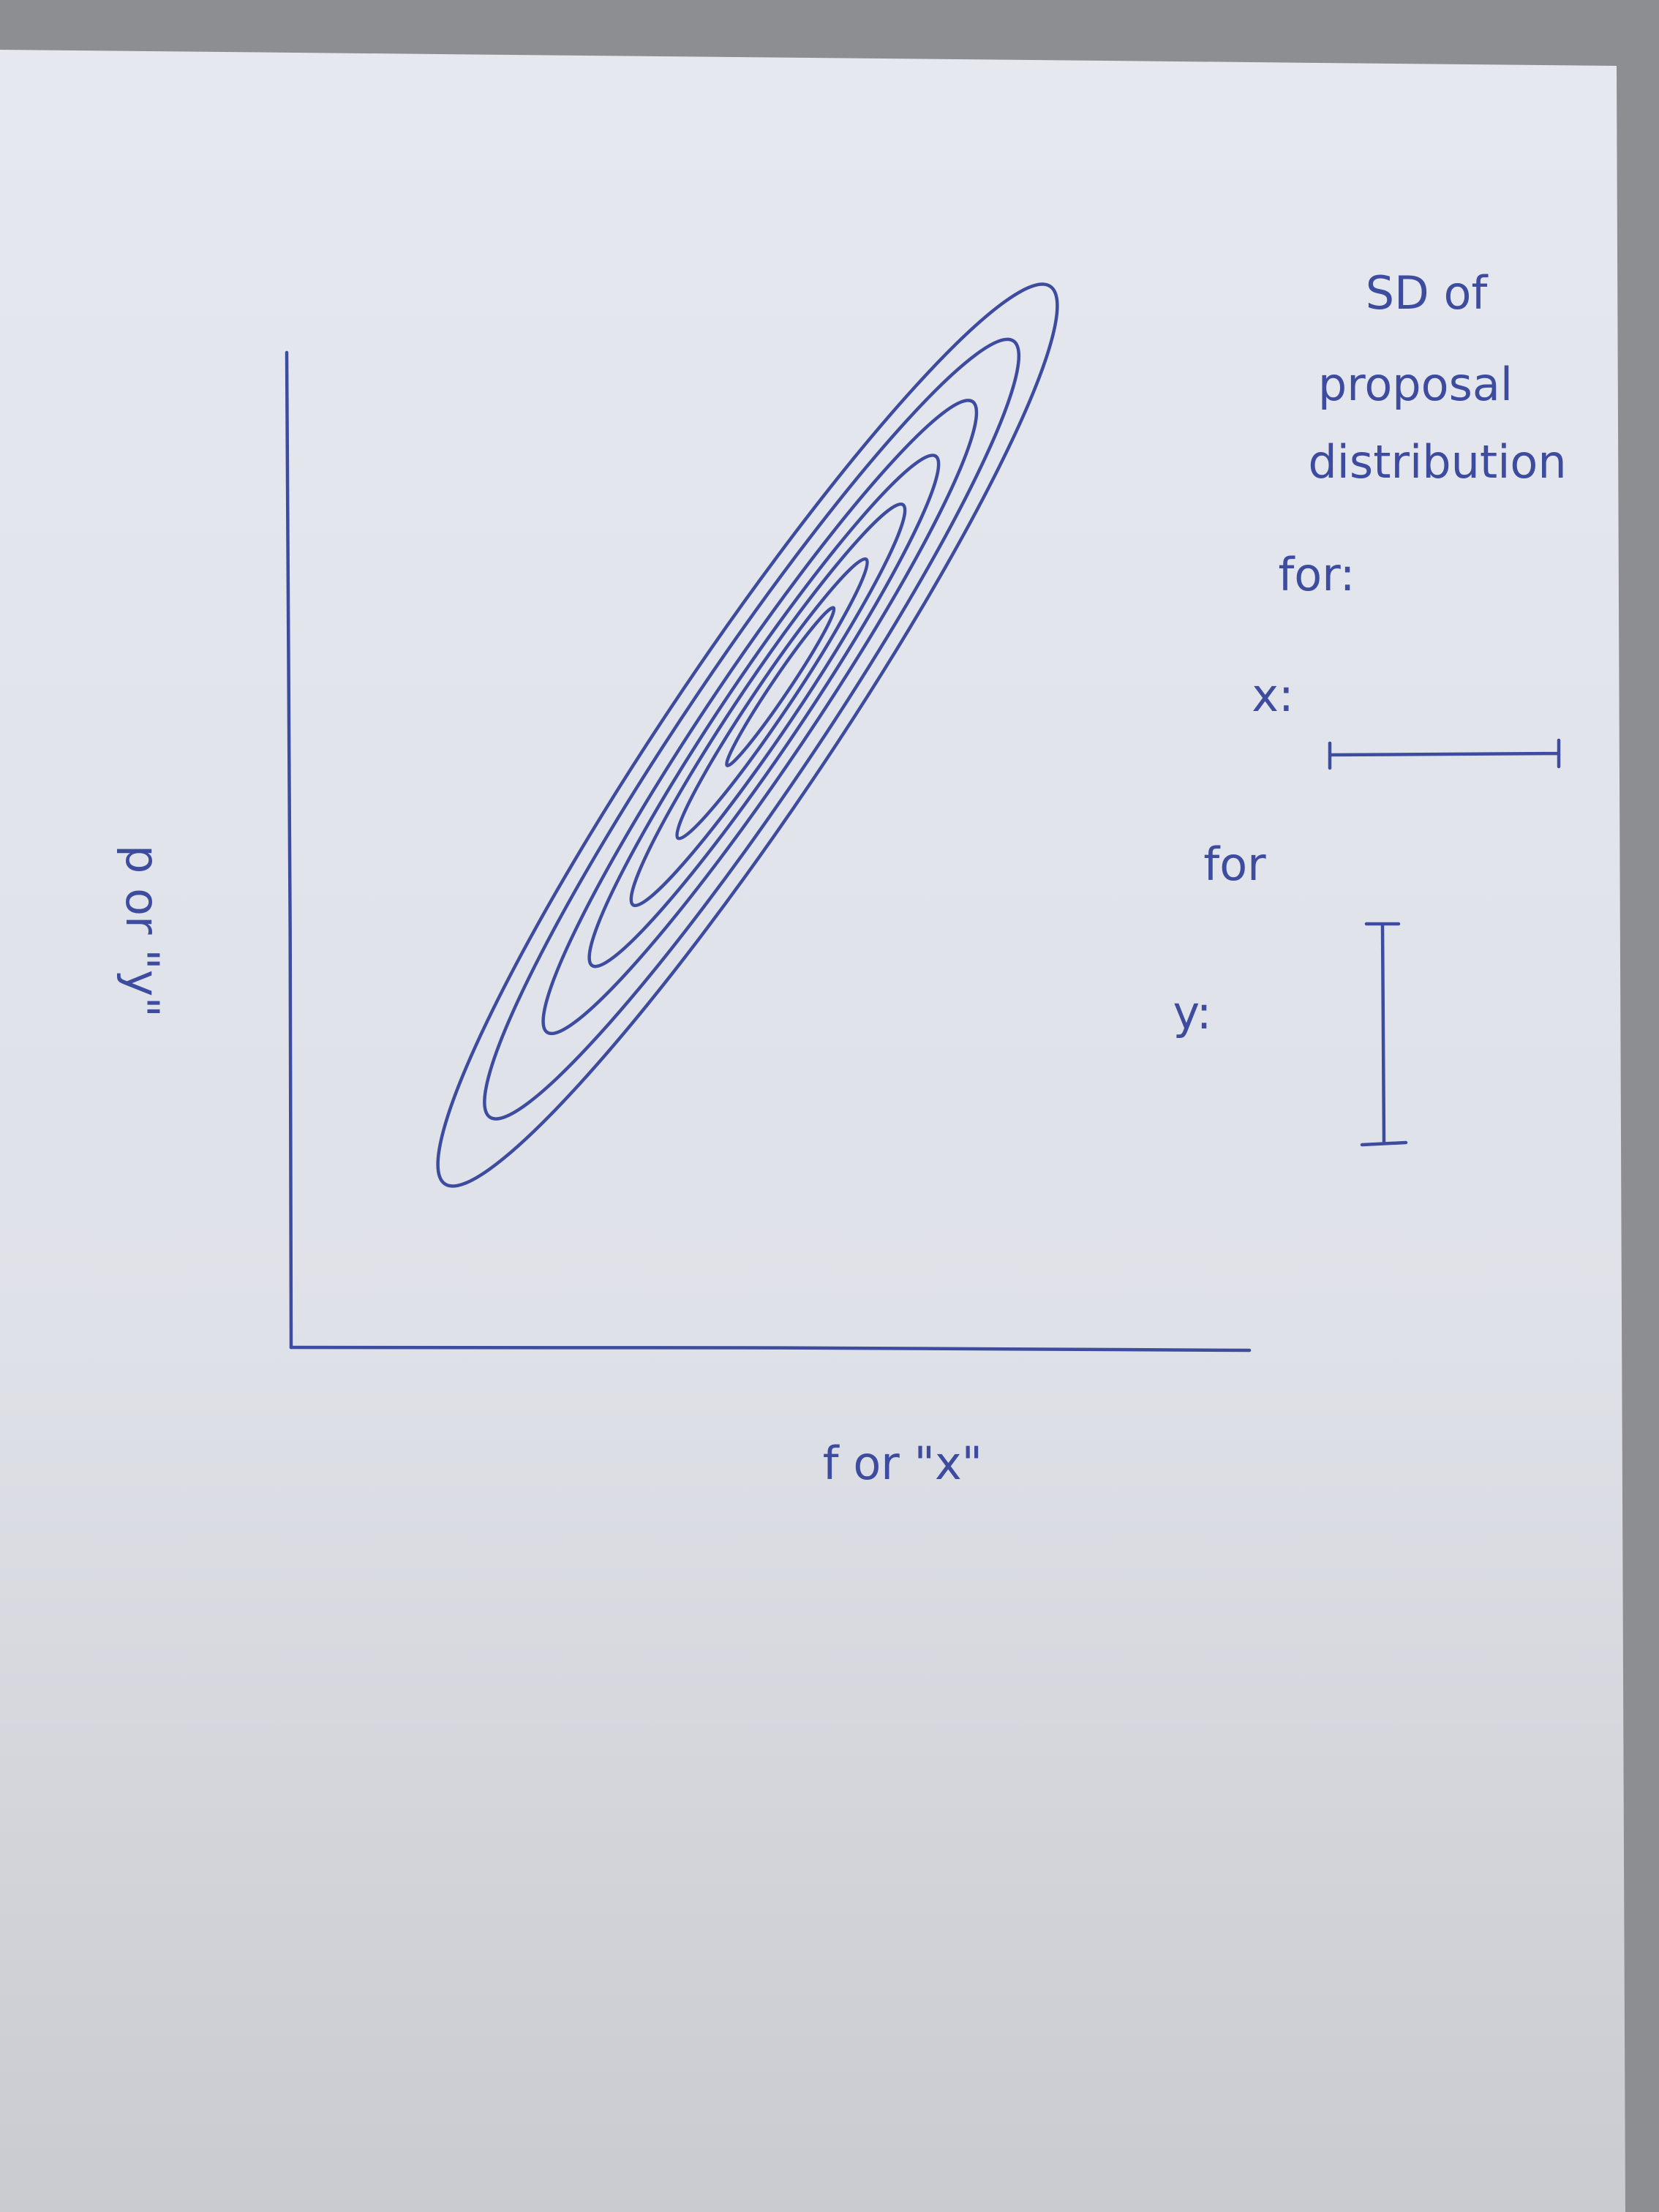 The image size is (1659, 2212). What do you see at coordinates (1234, 865) in the screenshot?
I see `legend-for: for` at bounding box center [1234, 865].